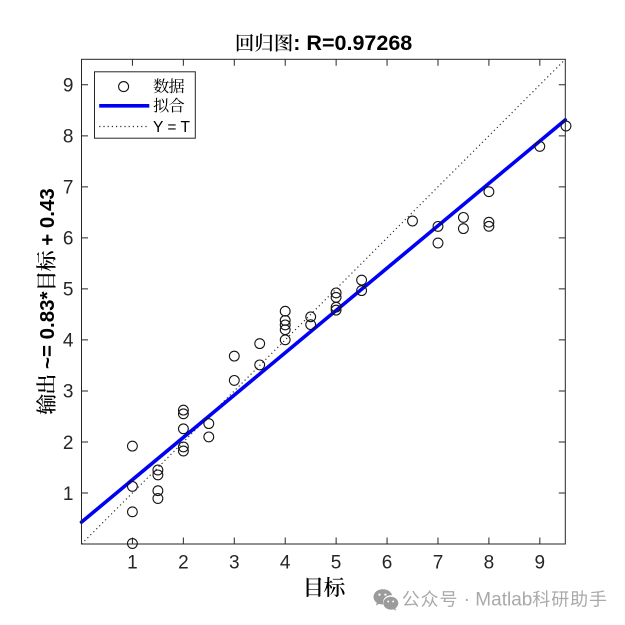 The image size is (625, 625). I want to click on svg-text: Matlab, so click(503, 600).